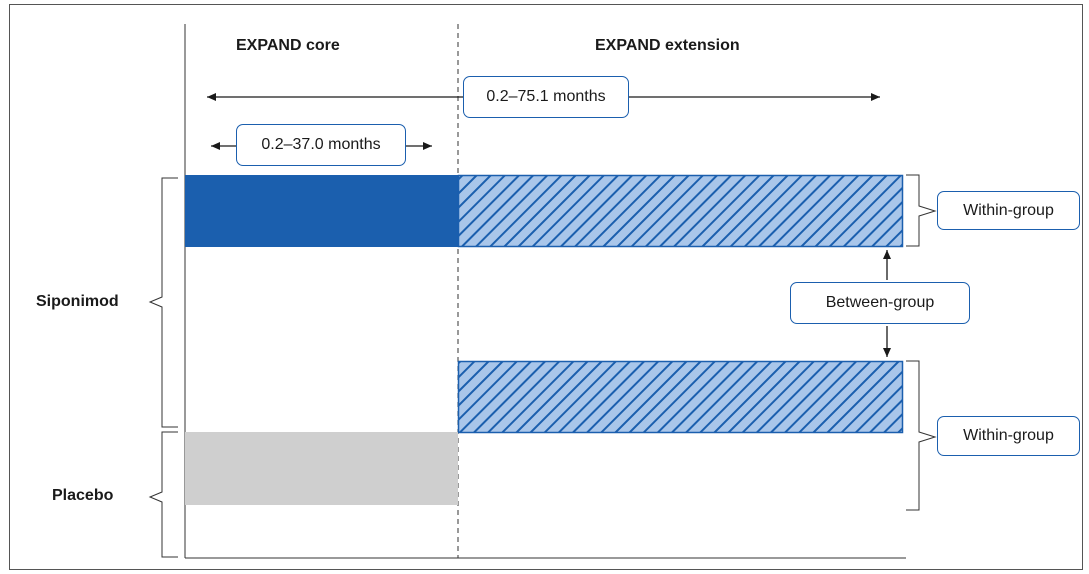  I want to click on core-duration-callout: 0.2–37.0 months, so click(321, 145).